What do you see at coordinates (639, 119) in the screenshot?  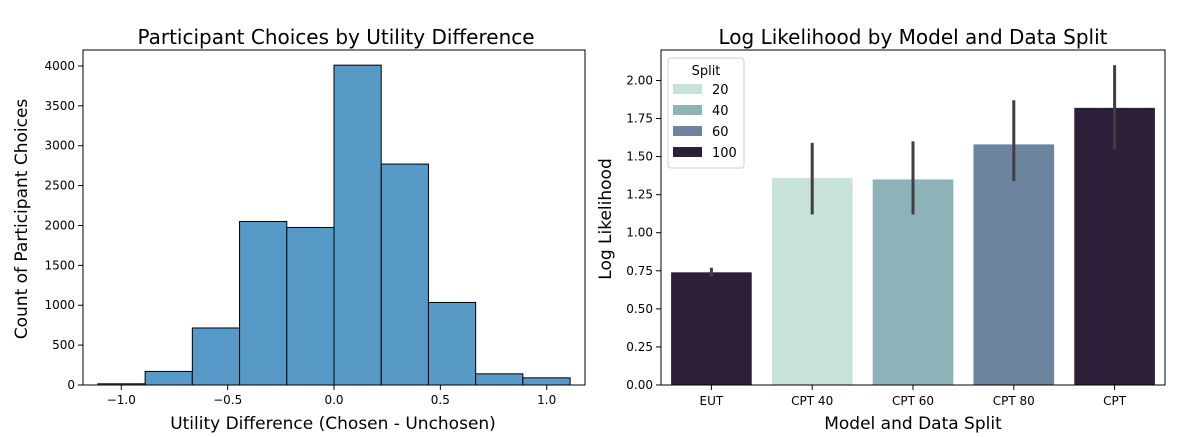 I see `bar-chart-y-tick-label: 1.75` at bounding box center [639, 119].